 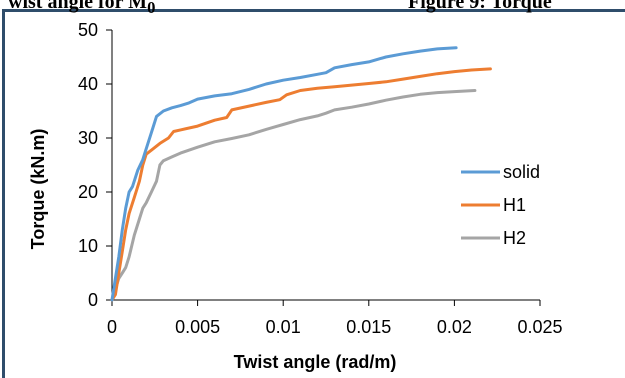 What do you see at coordinates (38, 189) in the screenshot?
I see `y-axis-title: Torque (kN.m)` at bounding box center [38, 189].